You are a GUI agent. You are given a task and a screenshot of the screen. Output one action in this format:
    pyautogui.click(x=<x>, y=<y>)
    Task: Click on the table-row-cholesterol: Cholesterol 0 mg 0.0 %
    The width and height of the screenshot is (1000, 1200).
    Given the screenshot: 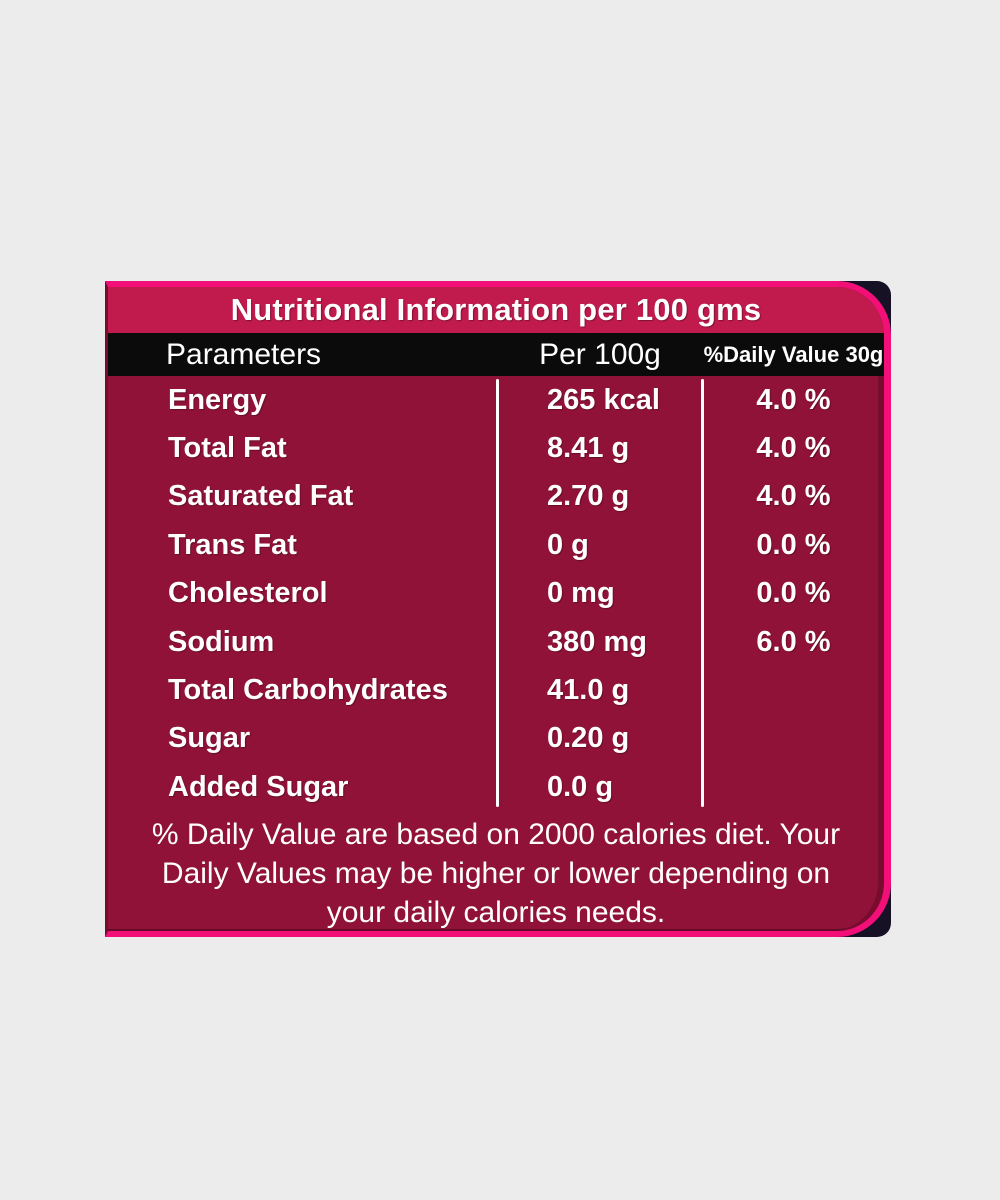 What is the action you would take?
    pyautogui.click(x=496, y=594)
    